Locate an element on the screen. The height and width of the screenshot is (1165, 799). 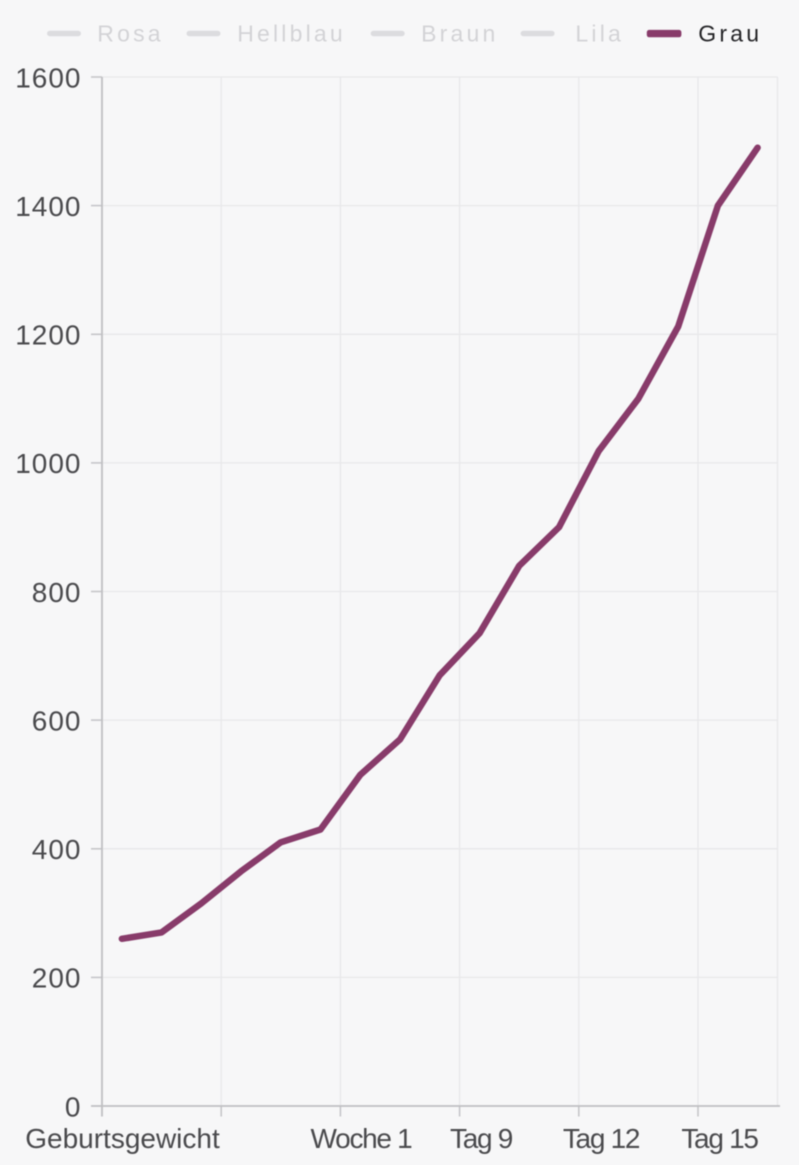
svg-text: Hellblau is located at coordinates (291, 34).